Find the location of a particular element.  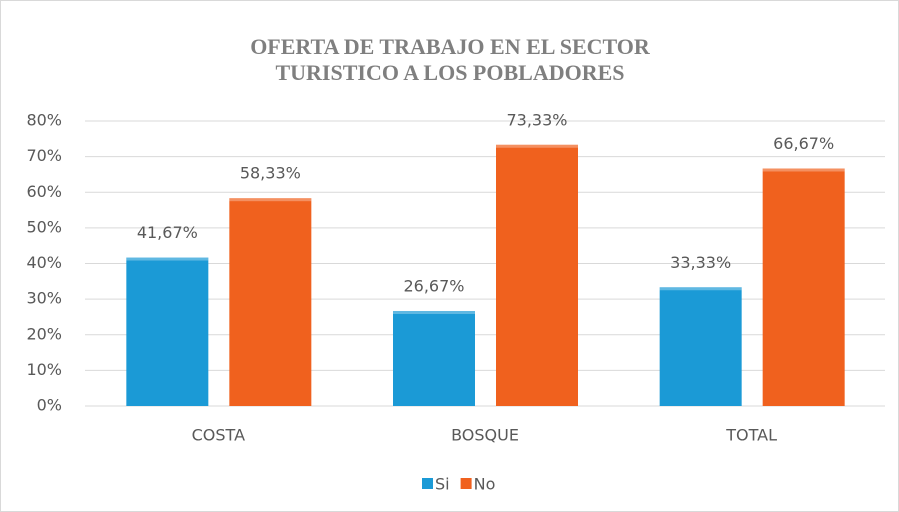

legend-label: No is located at coordinates (485, 484).